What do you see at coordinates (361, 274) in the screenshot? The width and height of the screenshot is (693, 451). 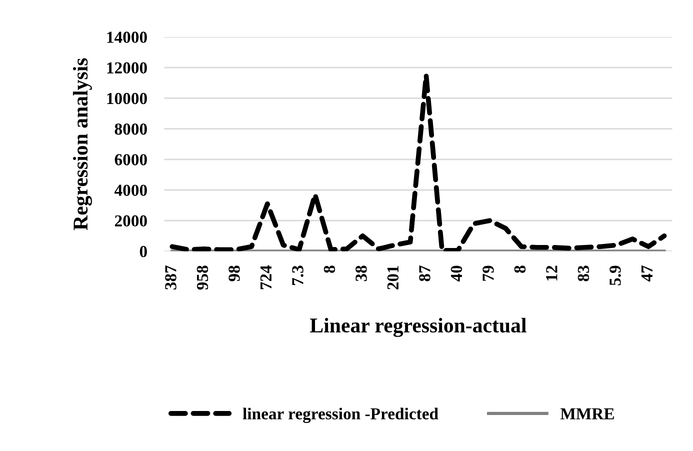 I see `x-tick-label: 38` at bounding box center [361, 274].